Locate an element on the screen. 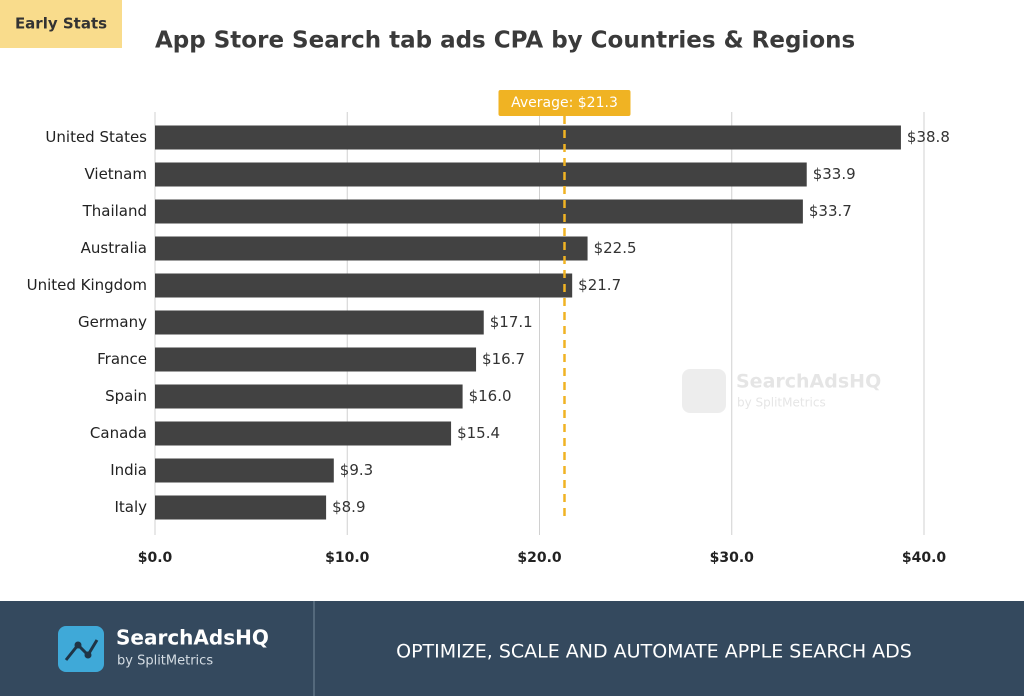 This screenshot has width=1024, height=700. x-tick-label: $40.0 is located at coordinates (924, 558).